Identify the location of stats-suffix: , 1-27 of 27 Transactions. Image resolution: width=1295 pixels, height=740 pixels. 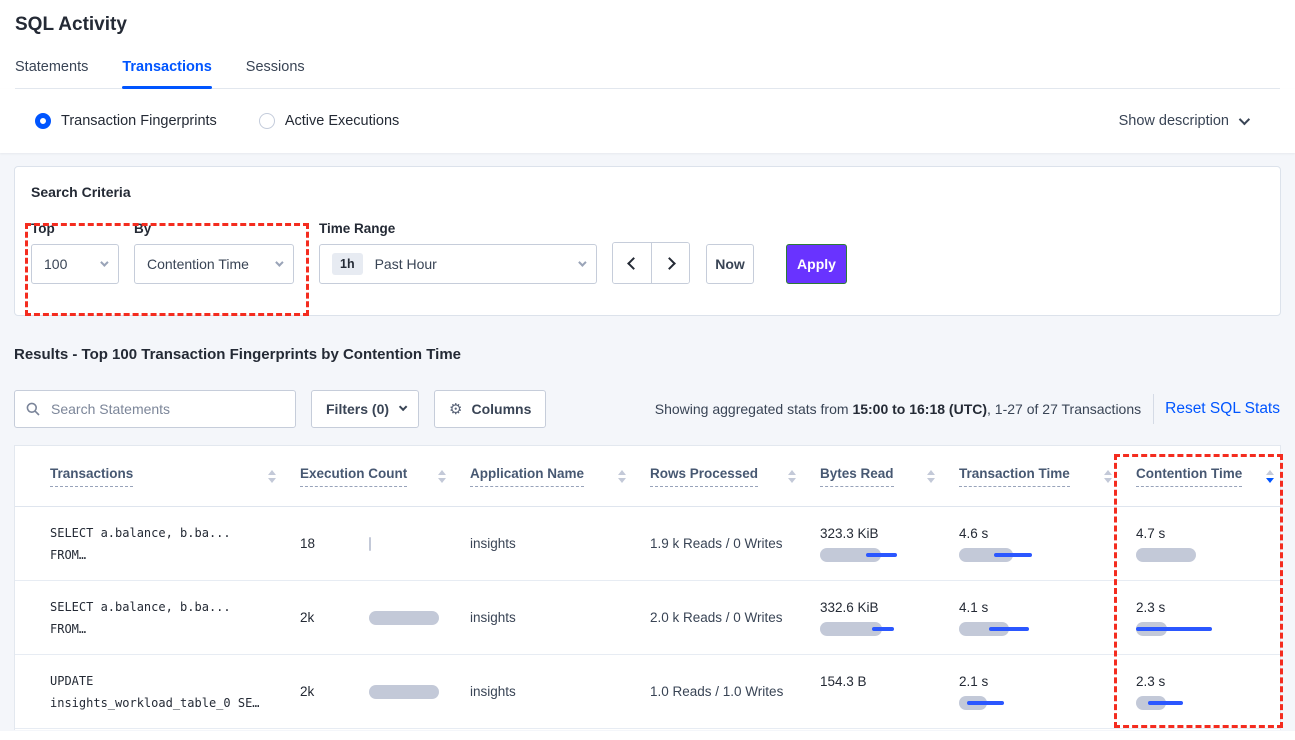
(1064, 409).